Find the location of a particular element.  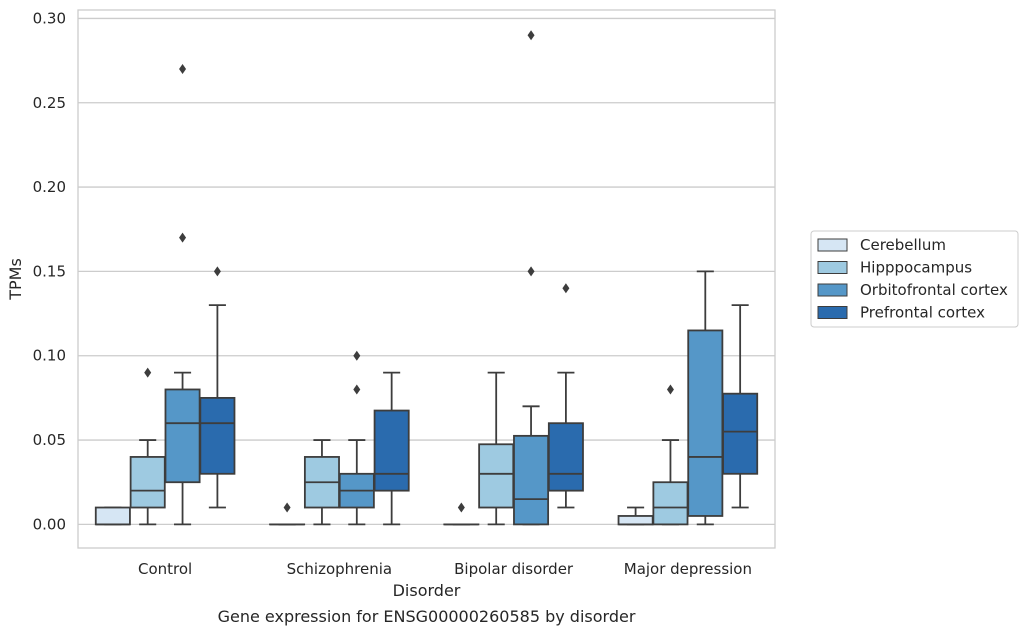

x-tick-label: Schizophrenia is located at coordinates (339, 569).